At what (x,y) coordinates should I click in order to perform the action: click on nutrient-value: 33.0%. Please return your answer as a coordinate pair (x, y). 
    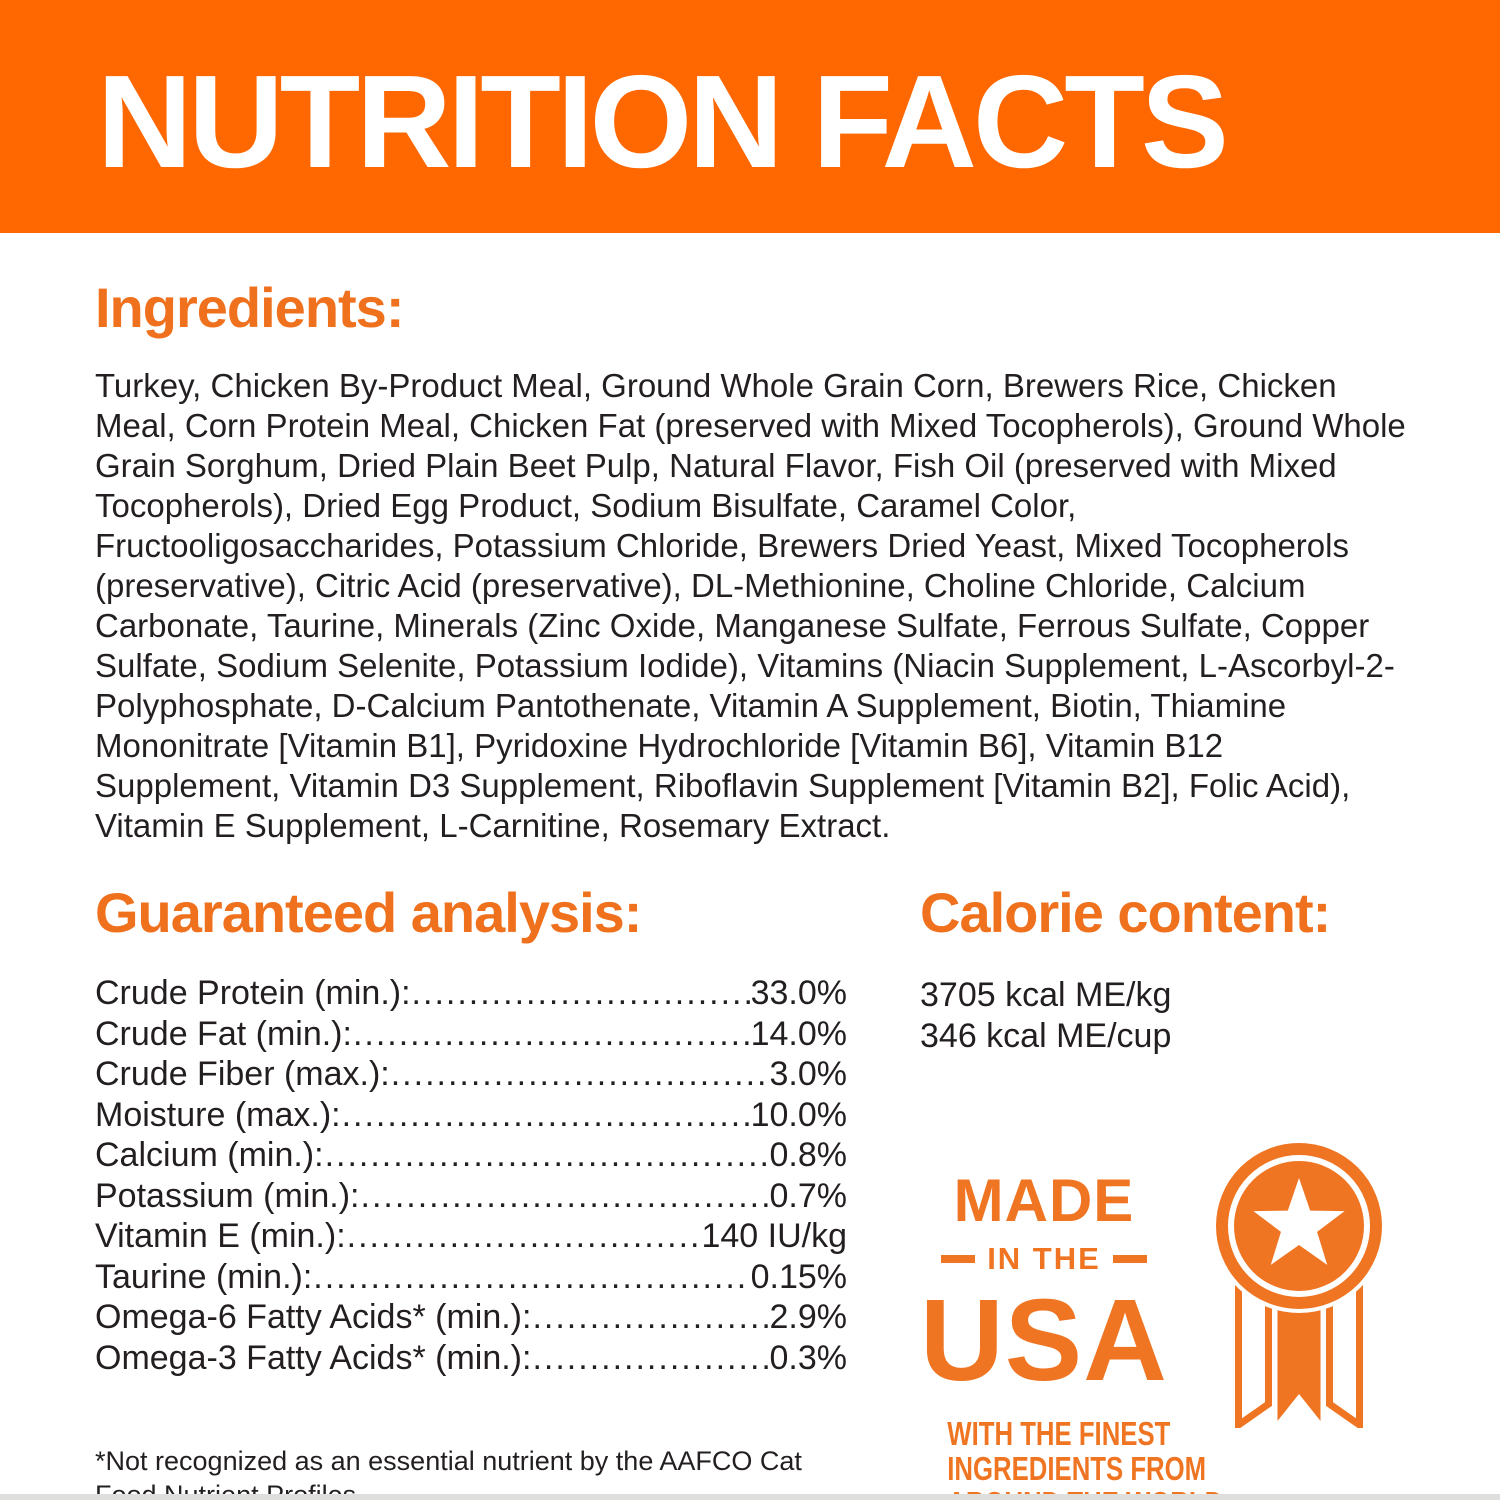
    Looking at the image, I should click on (798, 993).